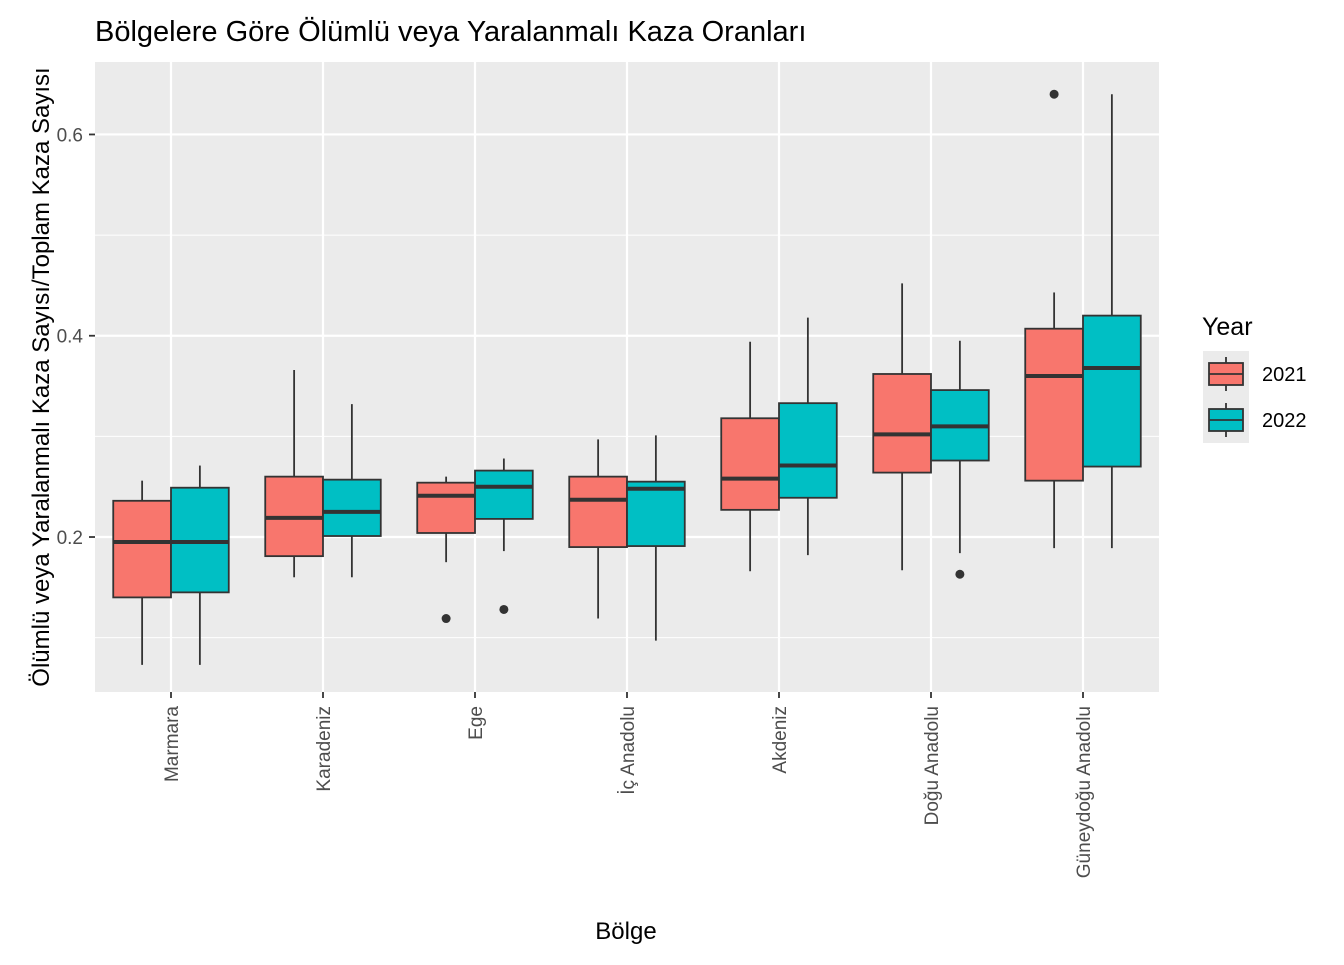 This screenshot has width=1344, height=965. Describe the element at coordinates (1284, 421) in the screenshot. I see `legend-label: 2022` at that location.